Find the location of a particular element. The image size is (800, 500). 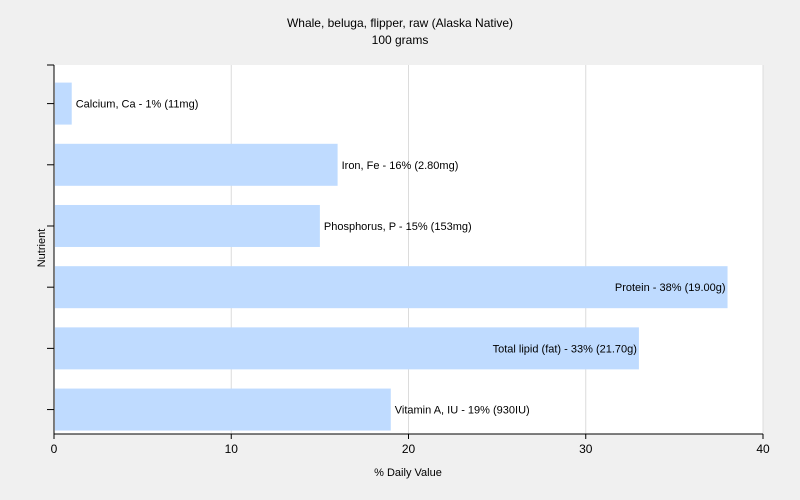

x-tick-label: 30 is located at coordinates (586, 449).